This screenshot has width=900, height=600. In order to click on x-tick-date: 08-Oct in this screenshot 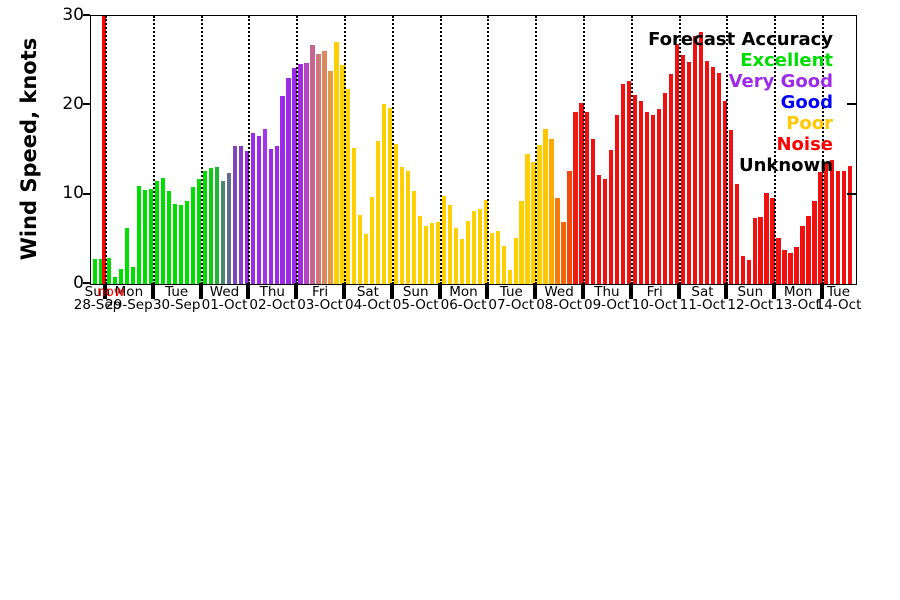, I will do `click(559, 305)`.